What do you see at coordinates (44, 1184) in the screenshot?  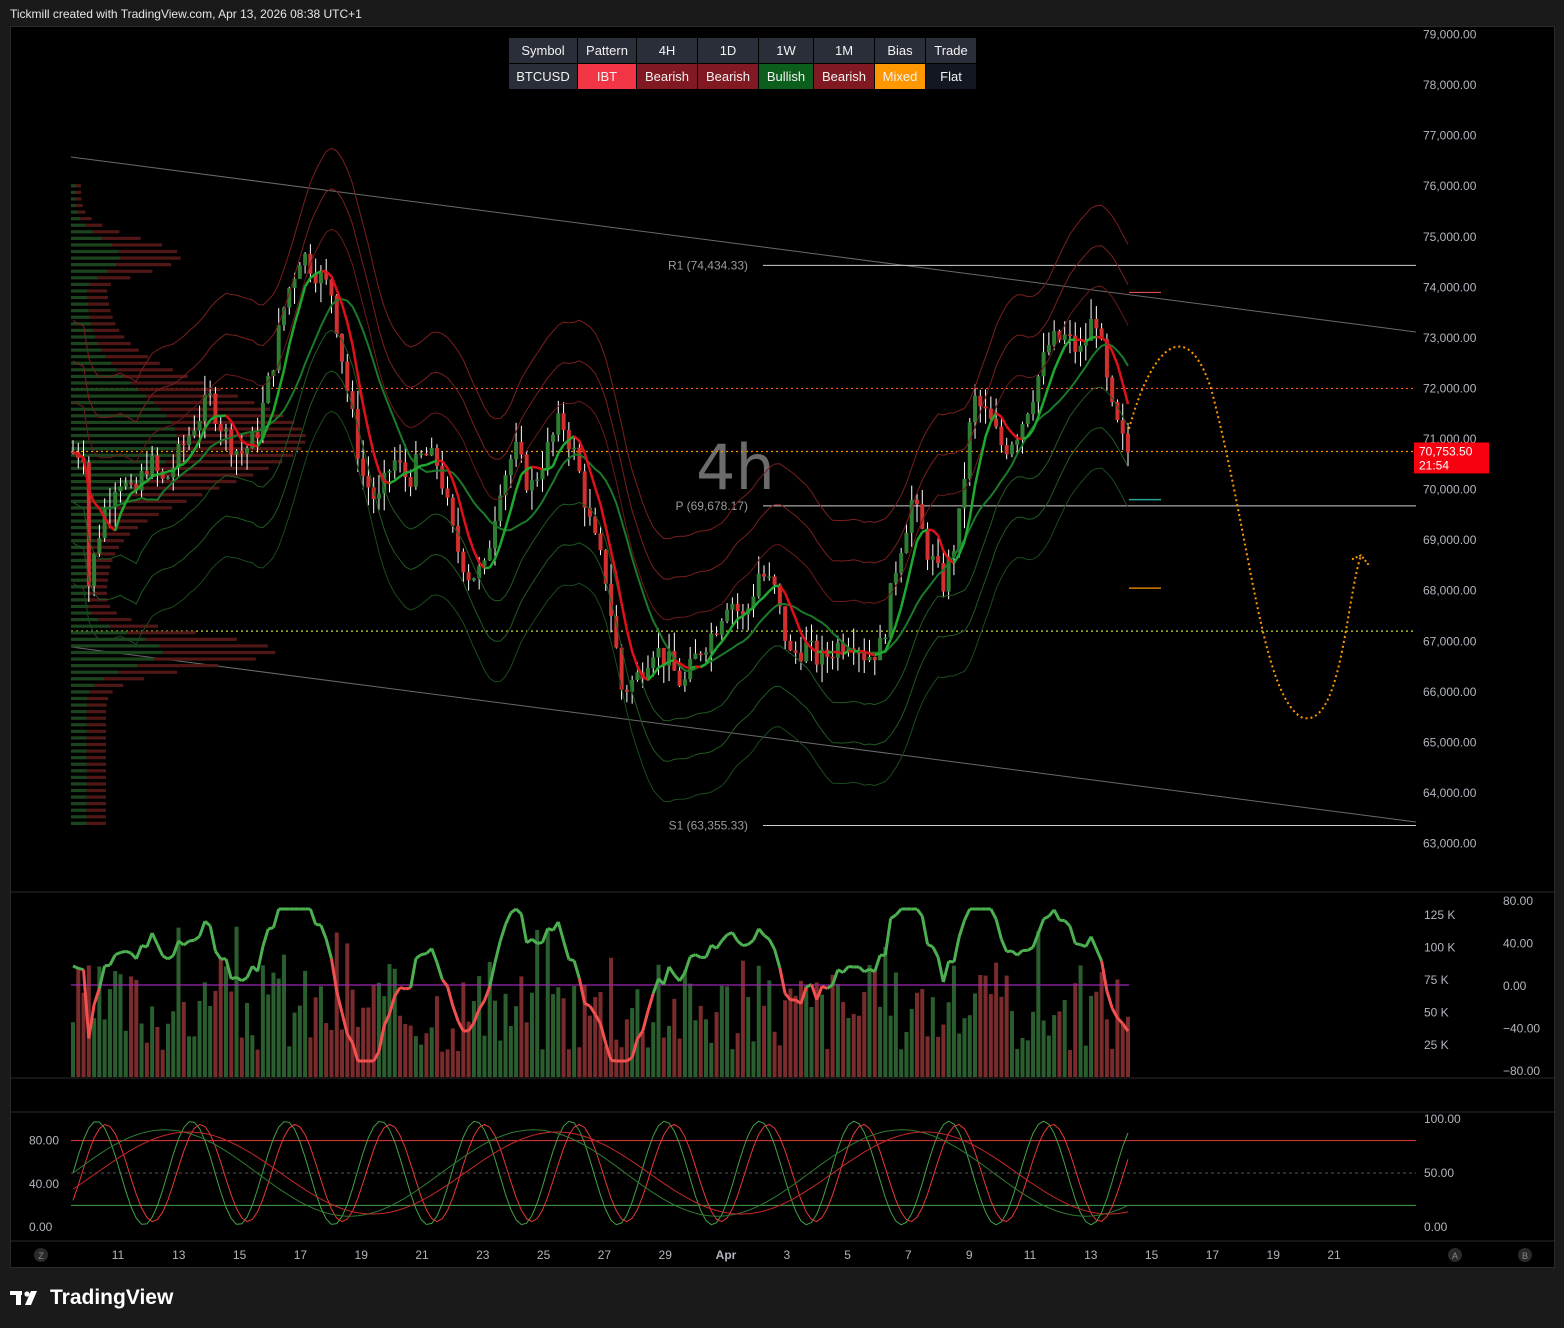 I see `stoch-left-axis-label: 40.00` at bounding box center [44, 1184].